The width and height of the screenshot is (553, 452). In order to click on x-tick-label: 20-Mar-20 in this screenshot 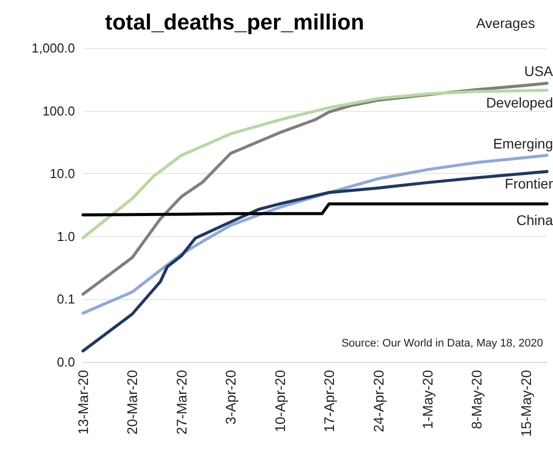, I will do `click(132, 402)`.